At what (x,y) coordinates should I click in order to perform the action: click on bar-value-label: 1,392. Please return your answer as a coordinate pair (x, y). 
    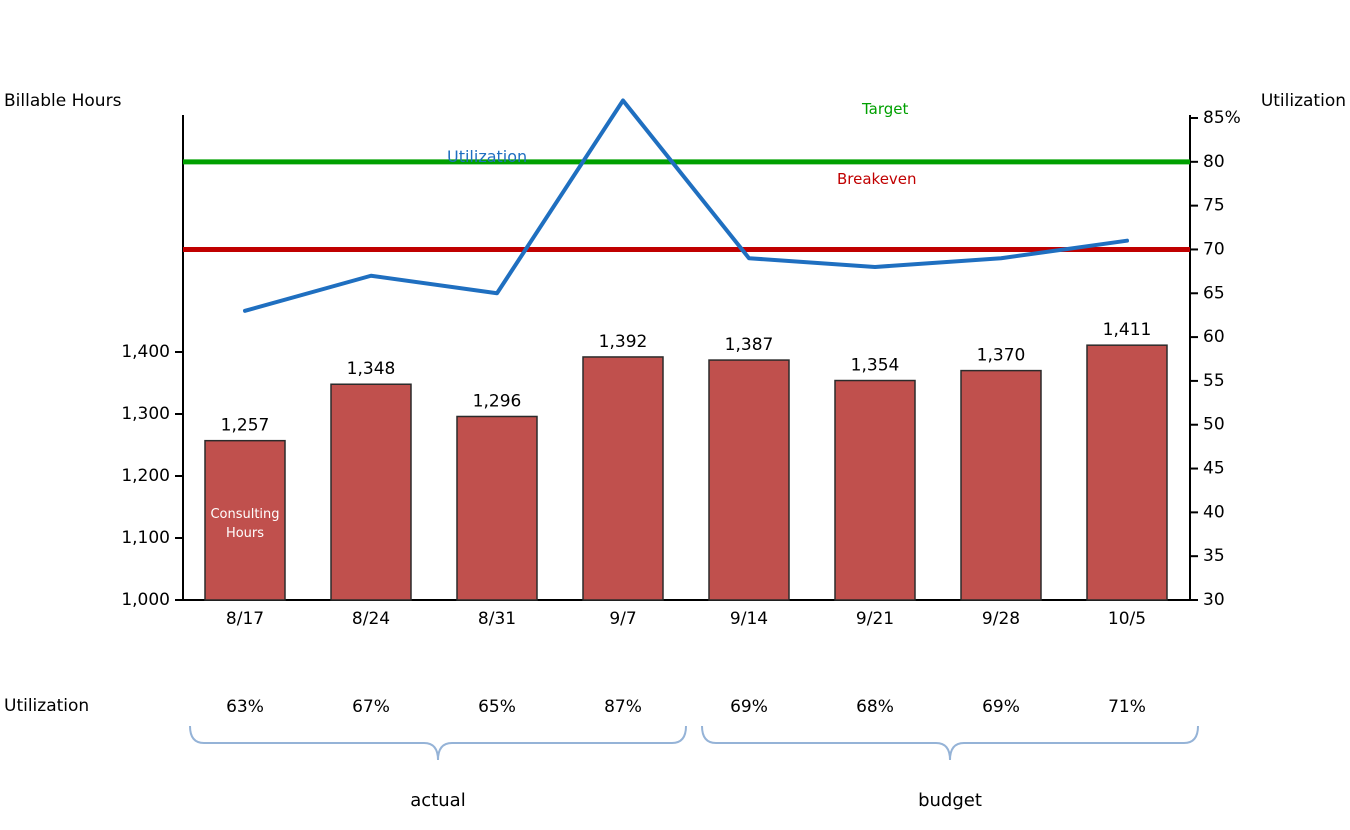
    Looking at the image, I should click on (623, 342).